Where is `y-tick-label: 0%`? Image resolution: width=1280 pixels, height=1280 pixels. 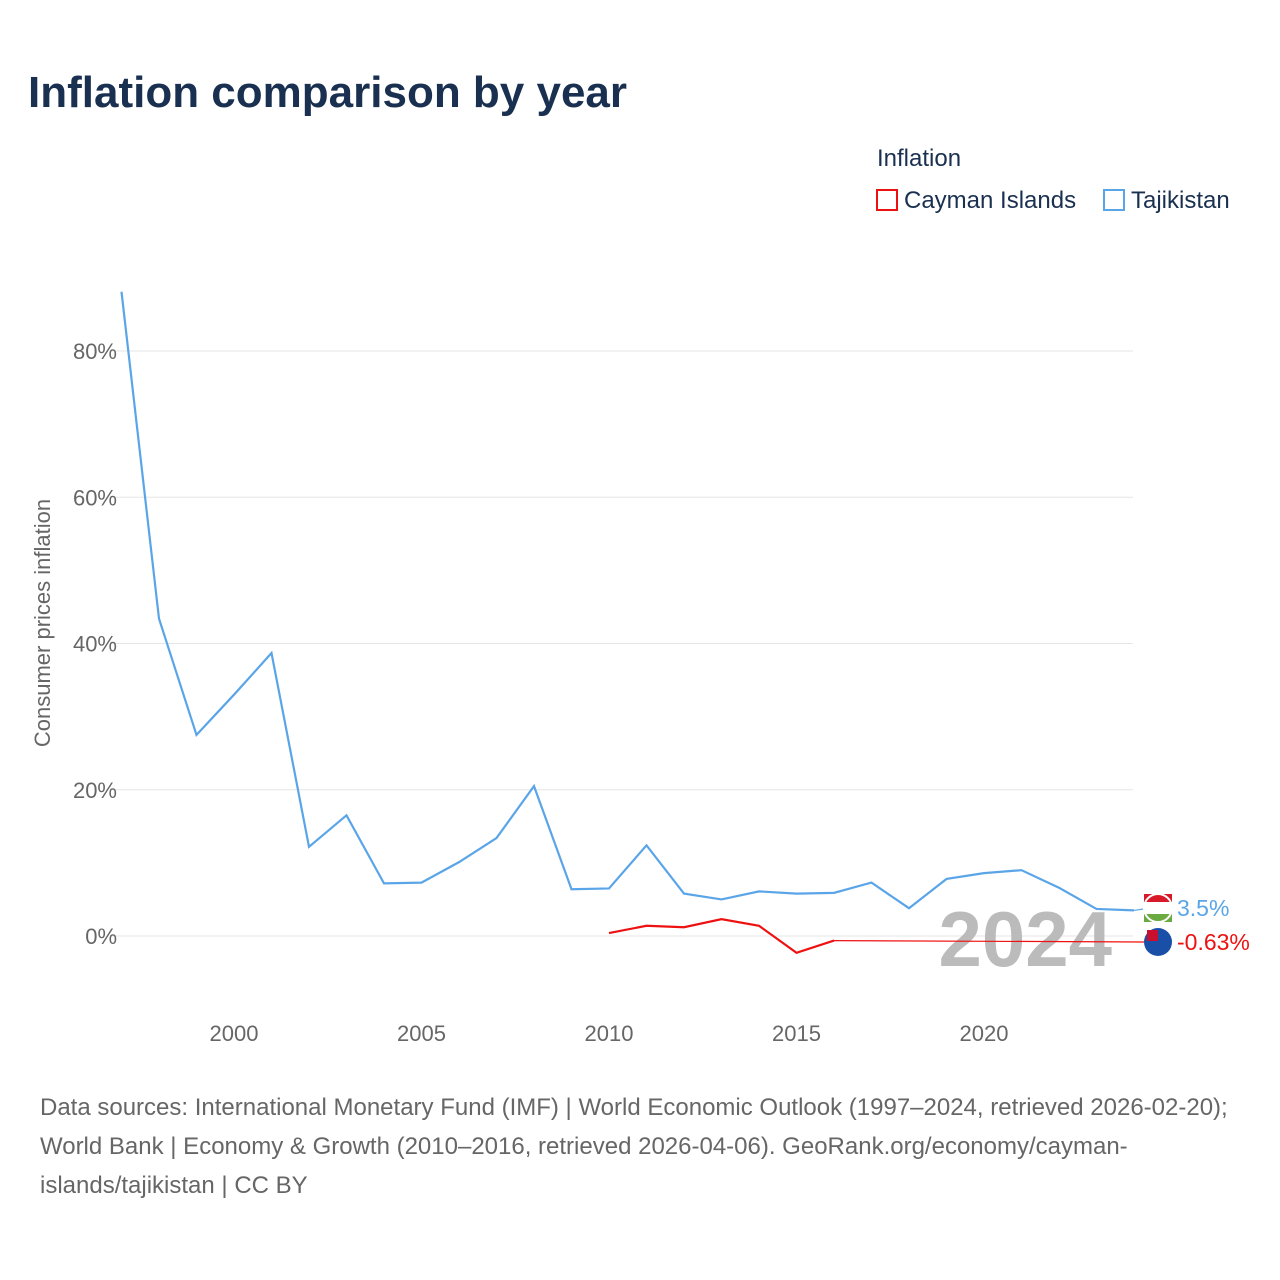 y-tick-label: 0% is located at coordinates (101, 936).